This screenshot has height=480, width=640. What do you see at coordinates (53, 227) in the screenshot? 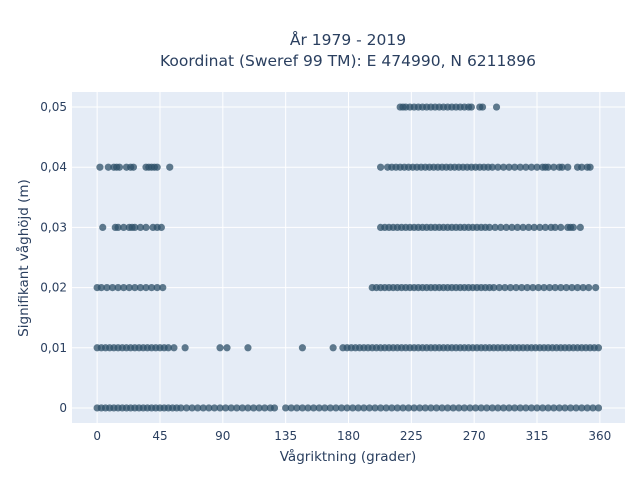
I see `y-tick-label: 0,03` at bounding box center [53, 227].